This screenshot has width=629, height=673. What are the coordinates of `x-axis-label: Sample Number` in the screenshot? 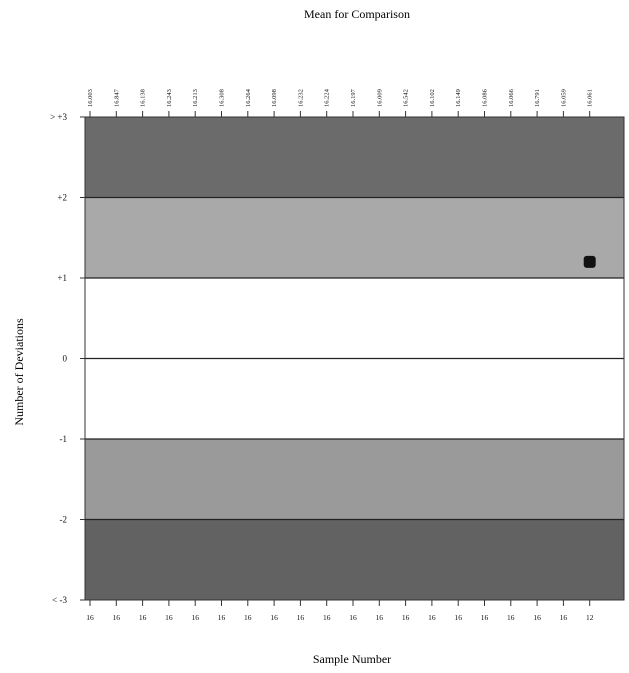 It's located at (352, 659).